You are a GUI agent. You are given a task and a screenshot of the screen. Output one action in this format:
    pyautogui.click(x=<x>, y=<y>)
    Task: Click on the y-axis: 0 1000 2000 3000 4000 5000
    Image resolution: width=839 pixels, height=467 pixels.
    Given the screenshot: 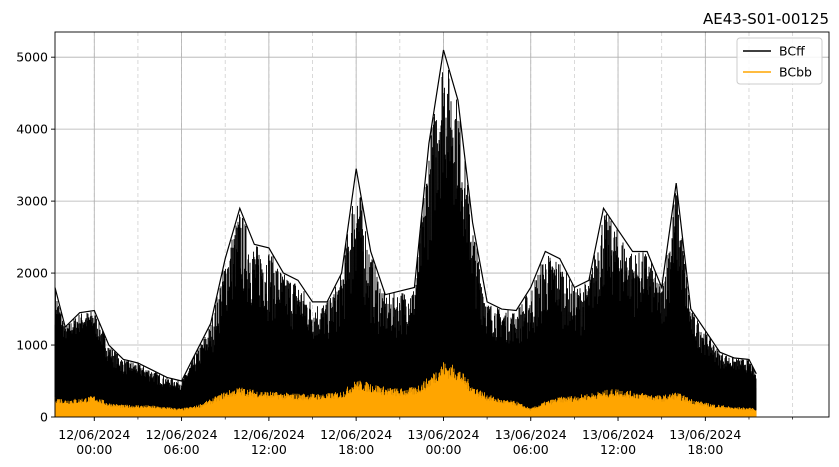 What is the action you would take?
    pyautogui.click(x=35, y=237)
    